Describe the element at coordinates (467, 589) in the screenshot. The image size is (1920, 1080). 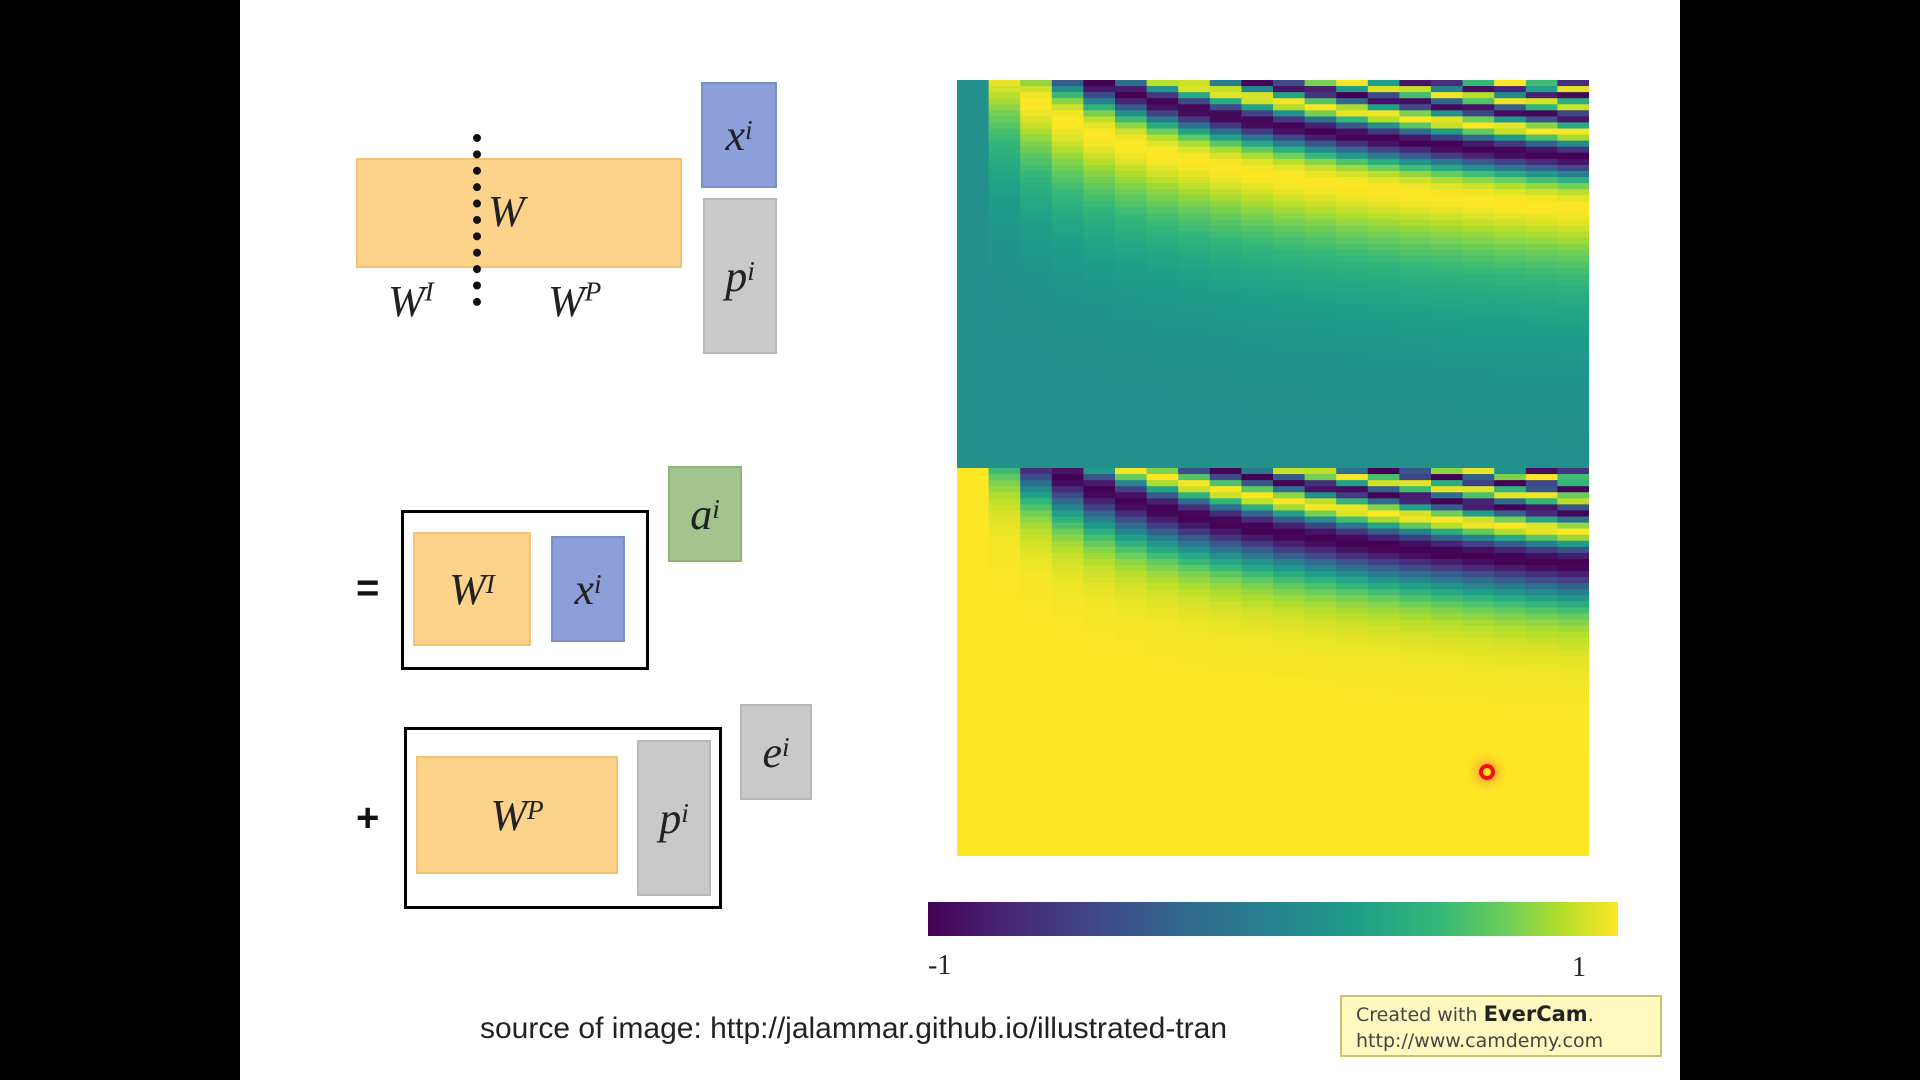
I see `term1-w-text: W` at that location.